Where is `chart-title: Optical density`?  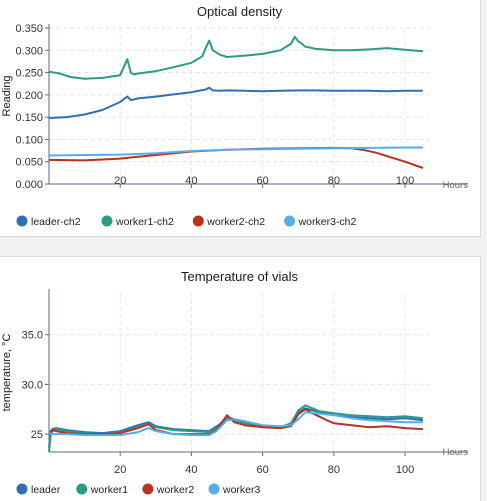 chart-title: Optical density is located at coordinates (240, 11).